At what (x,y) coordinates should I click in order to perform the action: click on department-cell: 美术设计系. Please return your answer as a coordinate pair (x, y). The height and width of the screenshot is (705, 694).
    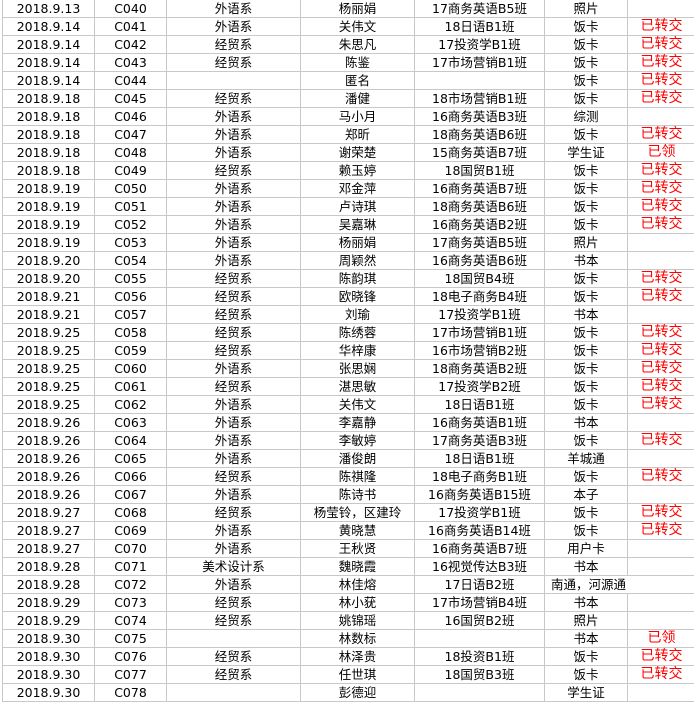
    Looking at the image, I should click on (234, 566).